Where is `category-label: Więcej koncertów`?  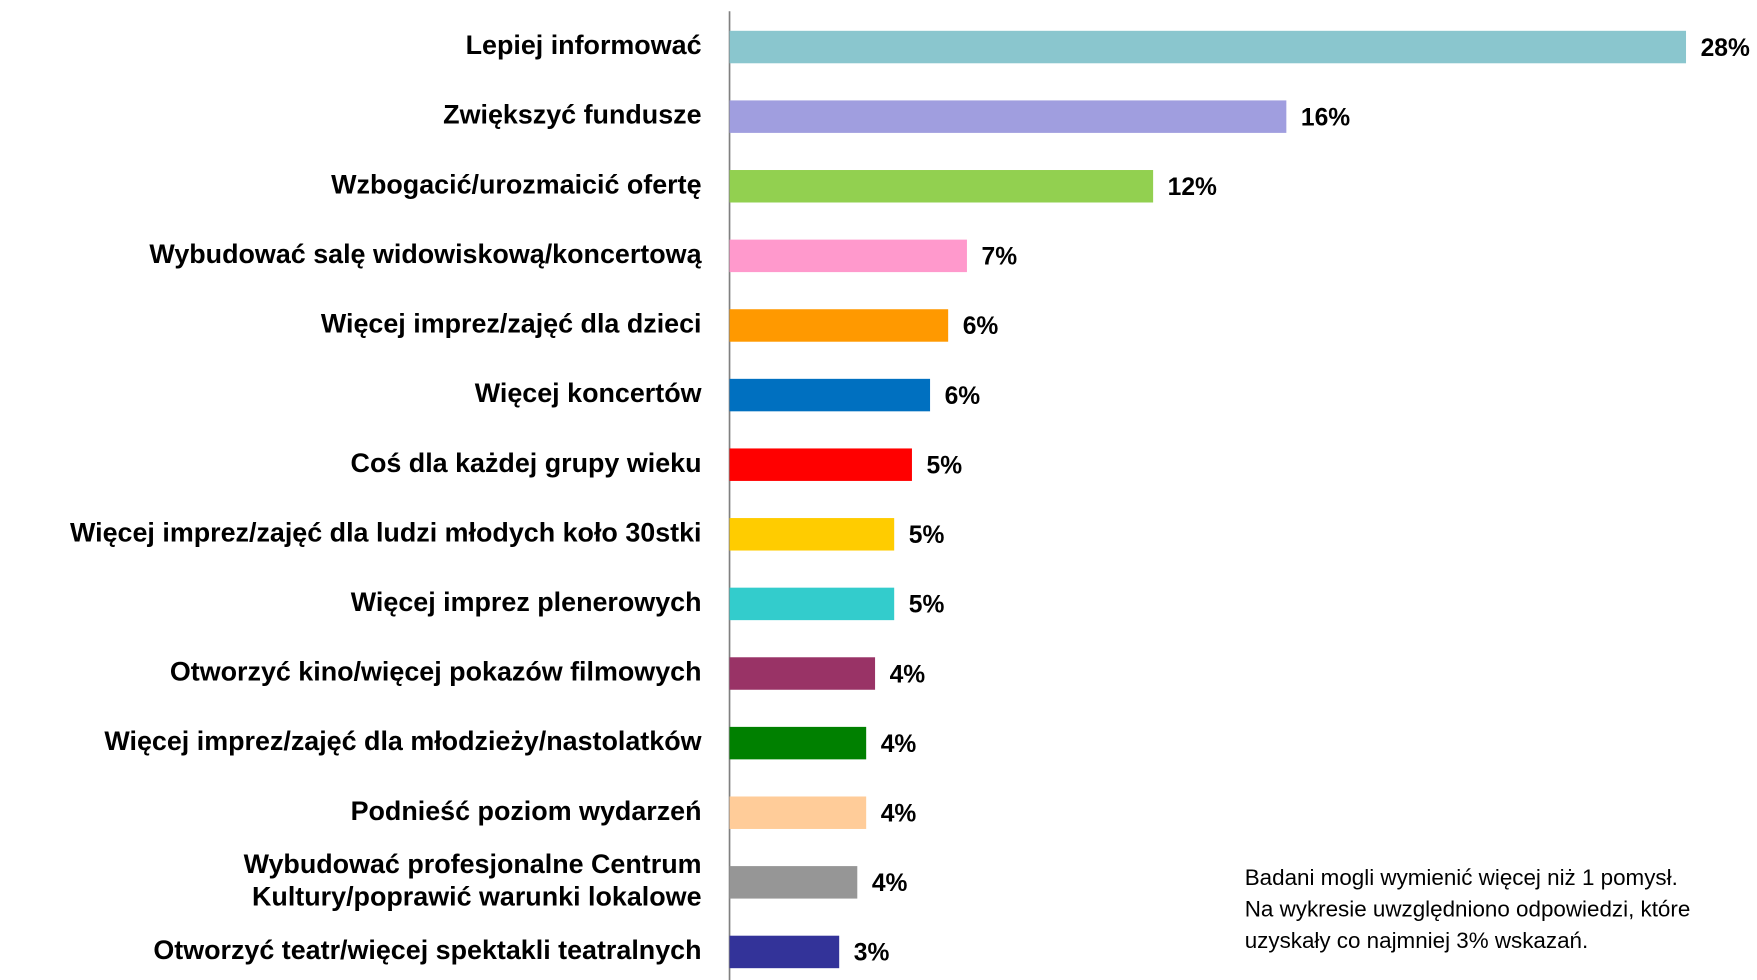
category-label: Więcej koncertów is located at coordinates (588, 393).